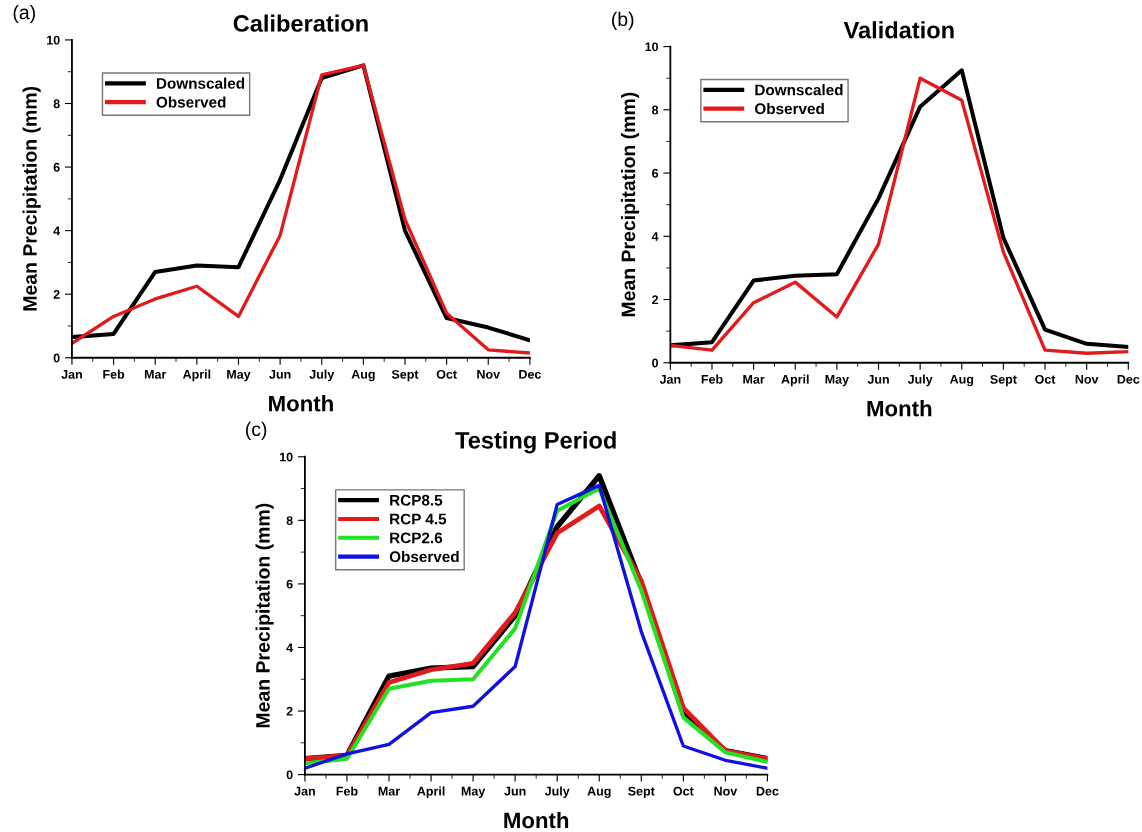 Image resolution: width=1142 pixels, height=832 pixels. I want to click on legend-label: RCP2.6, so click(416, 538).